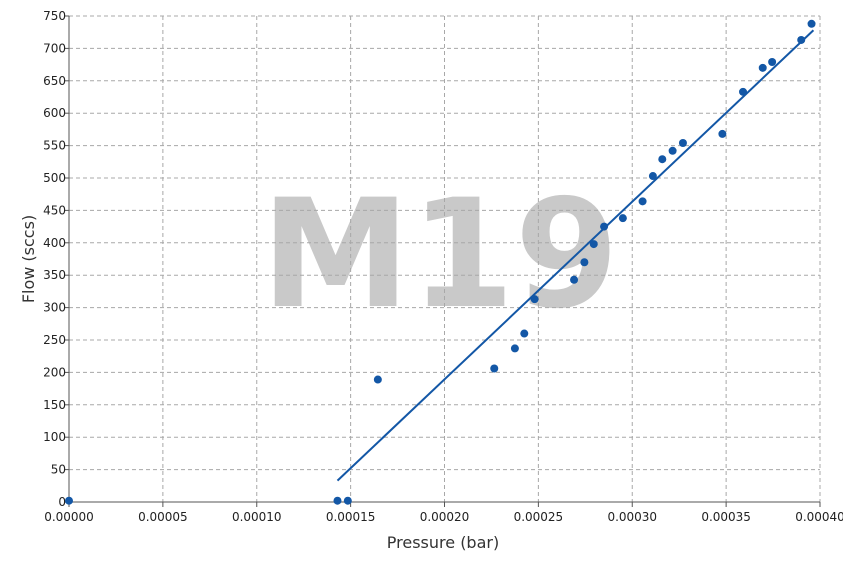 The image size is (843, 566). I want to click on y-tick-label: 500, so click(54, 178).